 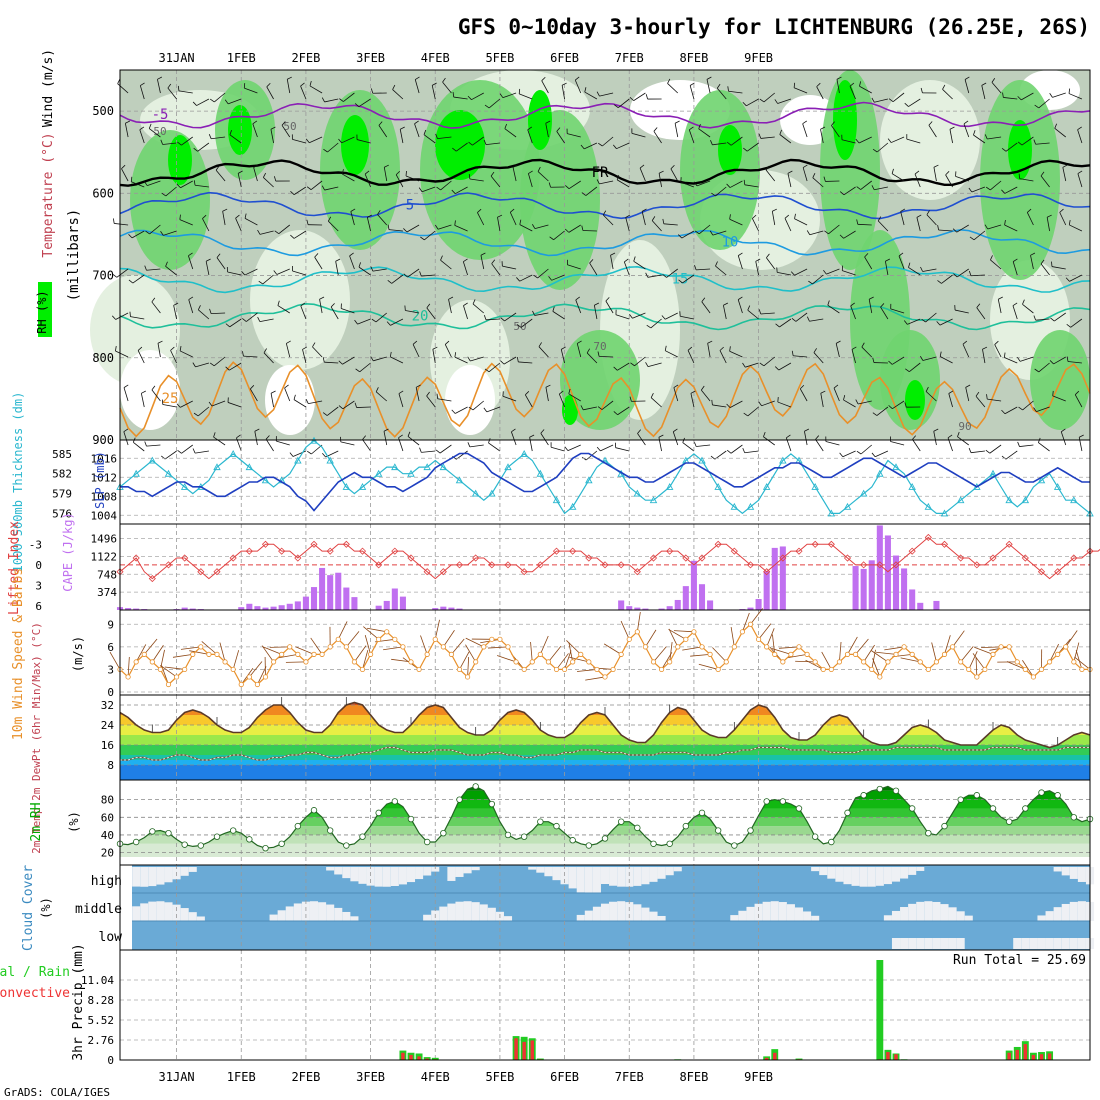 What do you see at coordinates (1041, 480) in the screenshot?
I see `thickness-marker` at bounding box center [1041, 480].